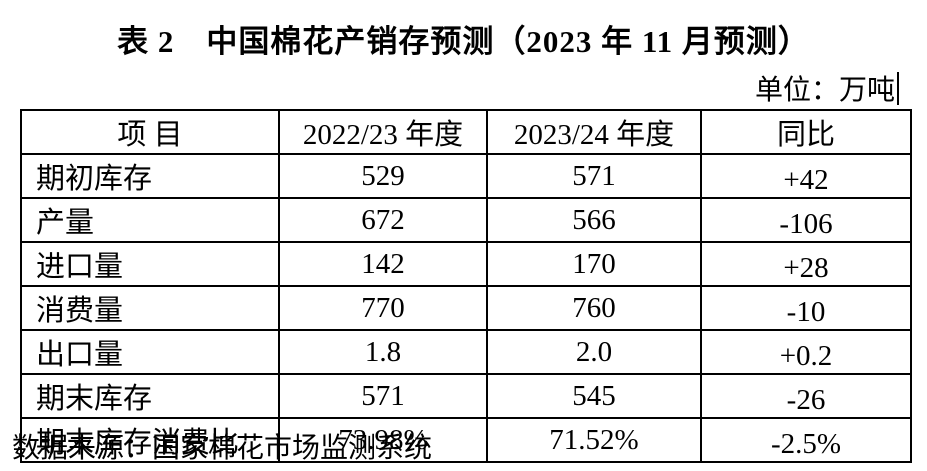 The width and height of the screenshot is (927, 471). I want to click on row-label-cell: 进口量, so click(150, 264).